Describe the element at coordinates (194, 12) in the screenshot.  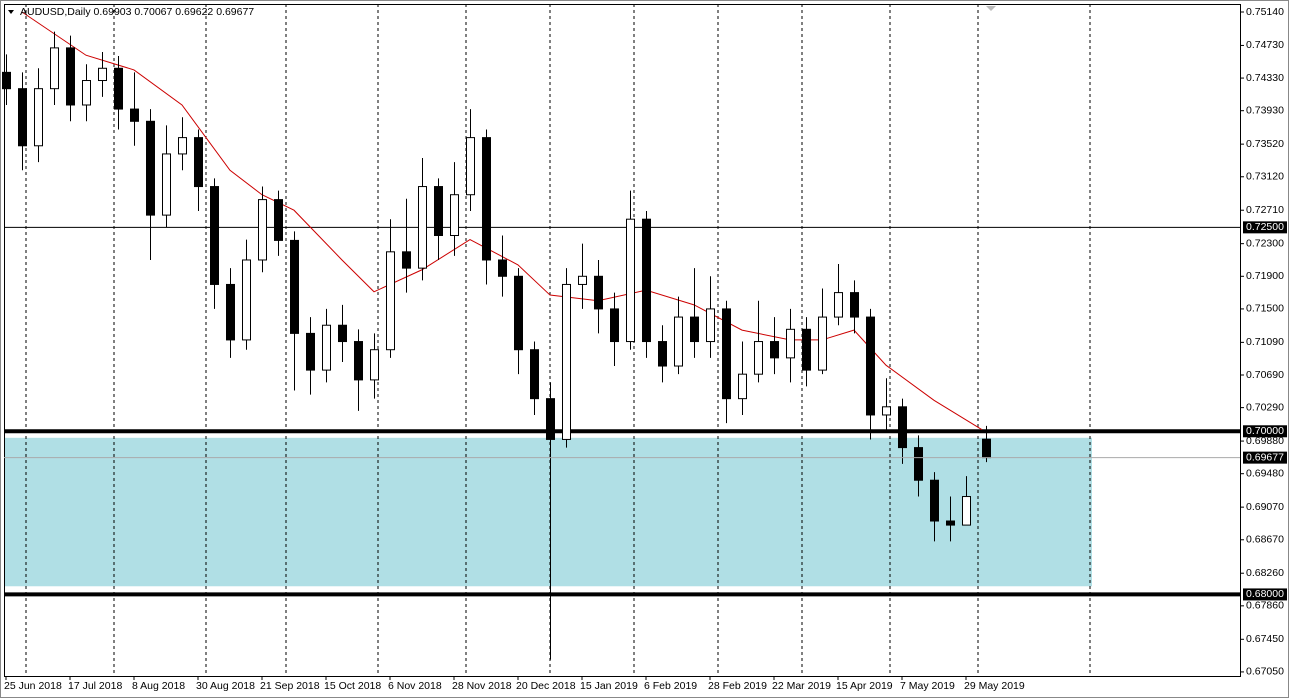
I see `low: 0.69622` at that location.